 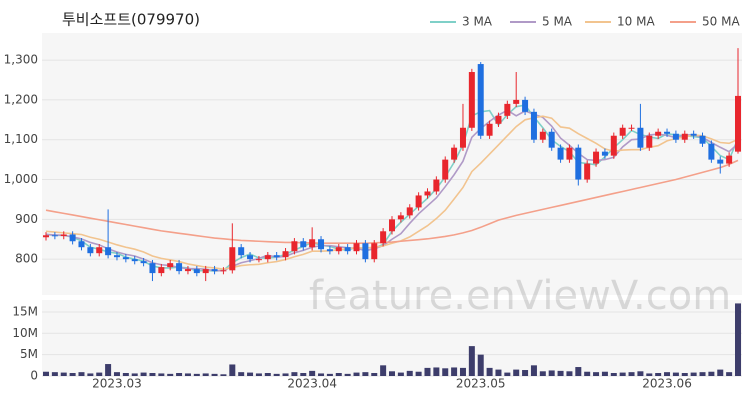 I want to click on x-tick-label: 2023.05, so click(x=481, y=384).